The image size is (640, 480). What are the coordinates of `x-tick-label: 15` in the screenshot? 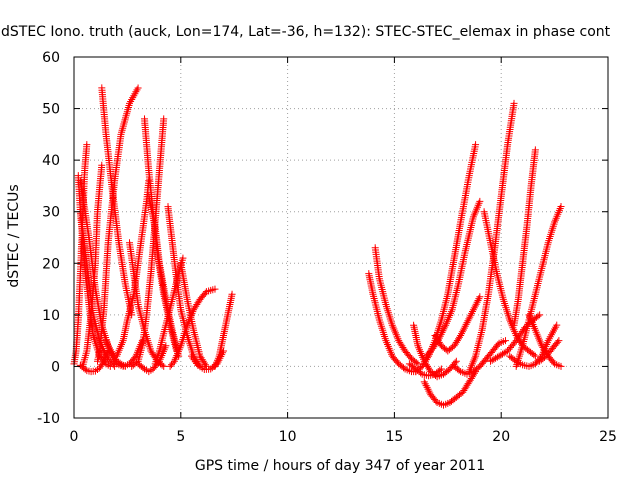 It's located at (394, 437).